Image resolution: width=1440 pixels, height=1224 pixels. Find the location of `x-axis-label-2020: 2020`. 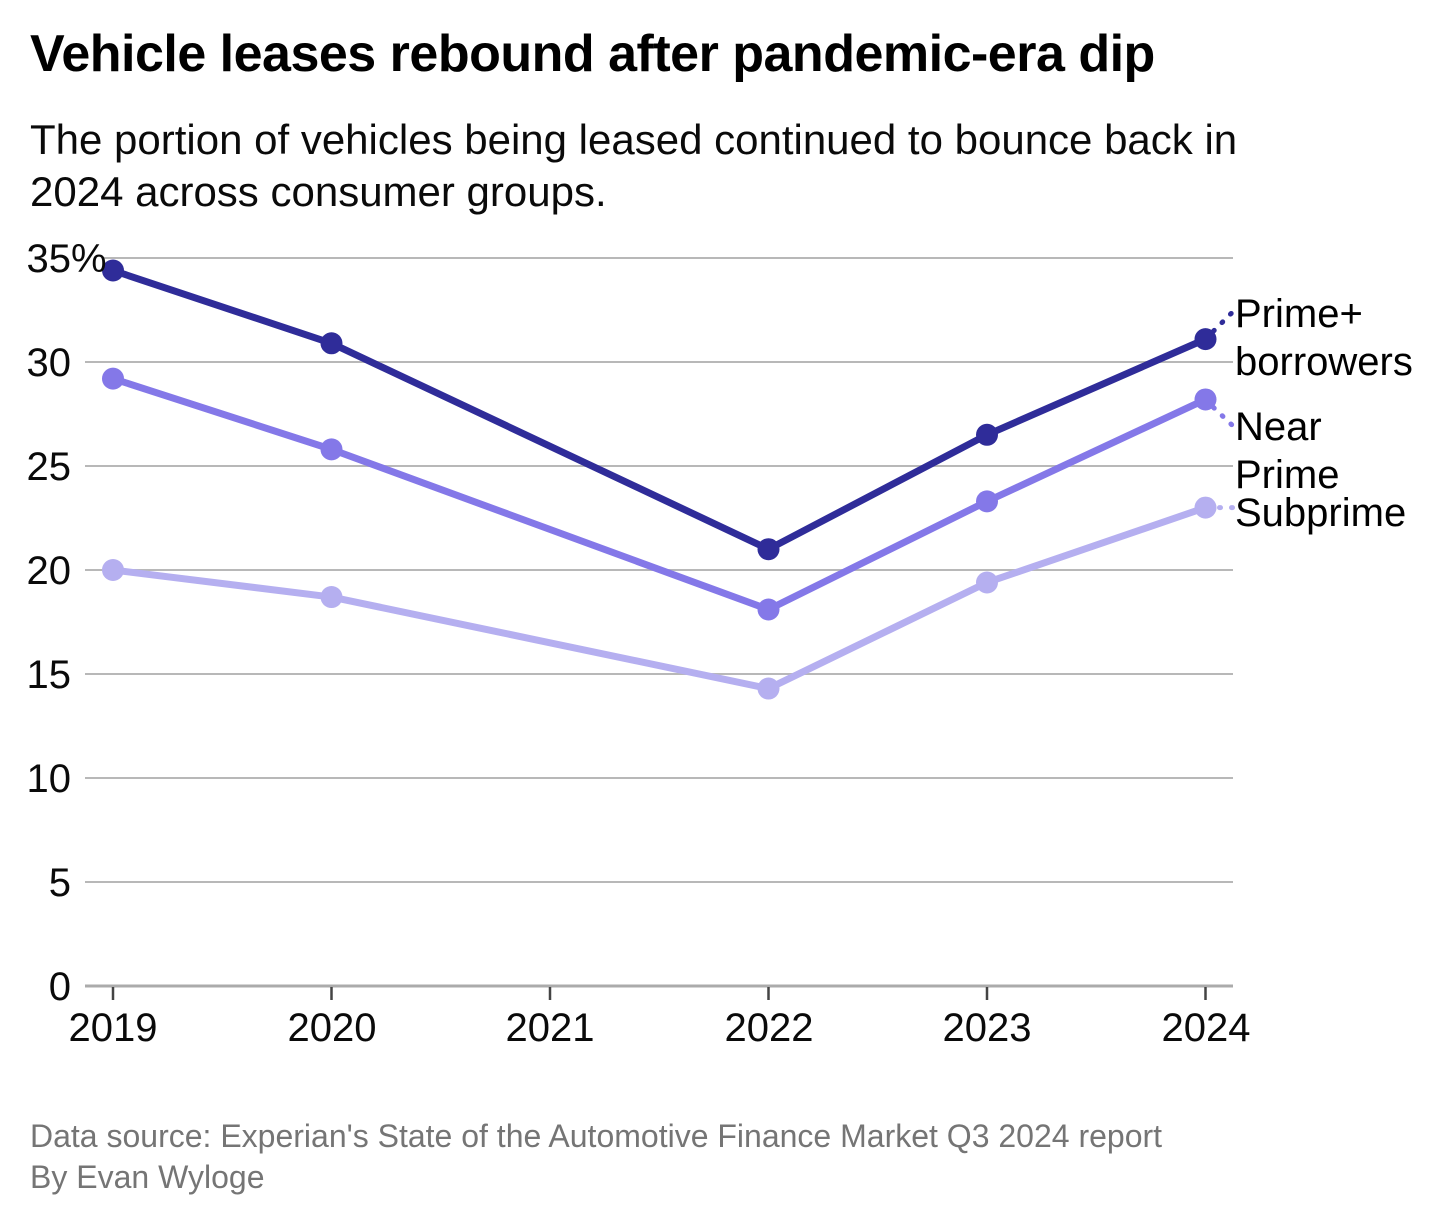

x-axis-label-2020: 2020 is located at coordinates (332, 1028).